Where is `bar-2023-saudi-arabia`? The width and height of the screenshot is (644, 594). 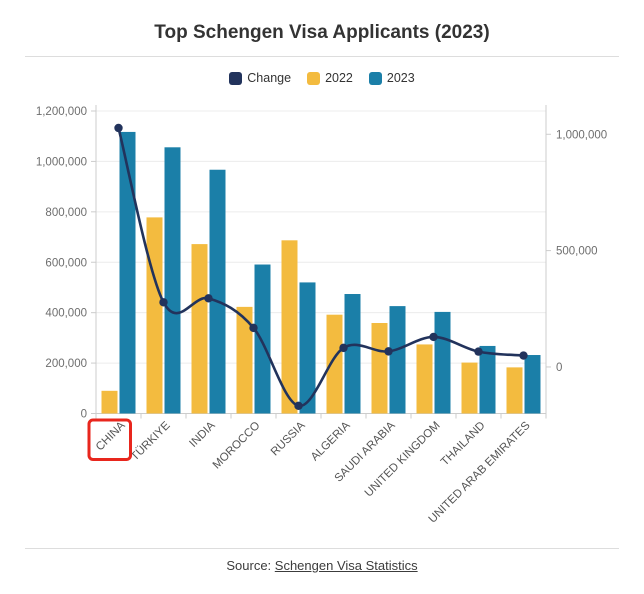
bar-2023-saudi-arabia is located at coordinates (397, 360).